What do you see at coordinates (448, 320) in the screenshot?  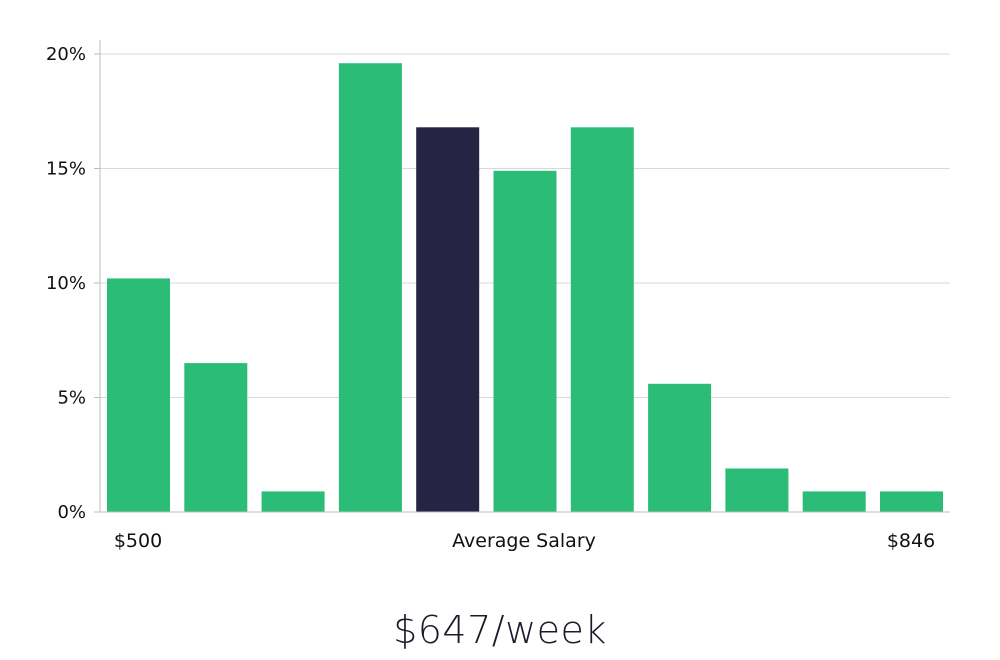 I see `bar-highlight` at bounding box center [448, 320].